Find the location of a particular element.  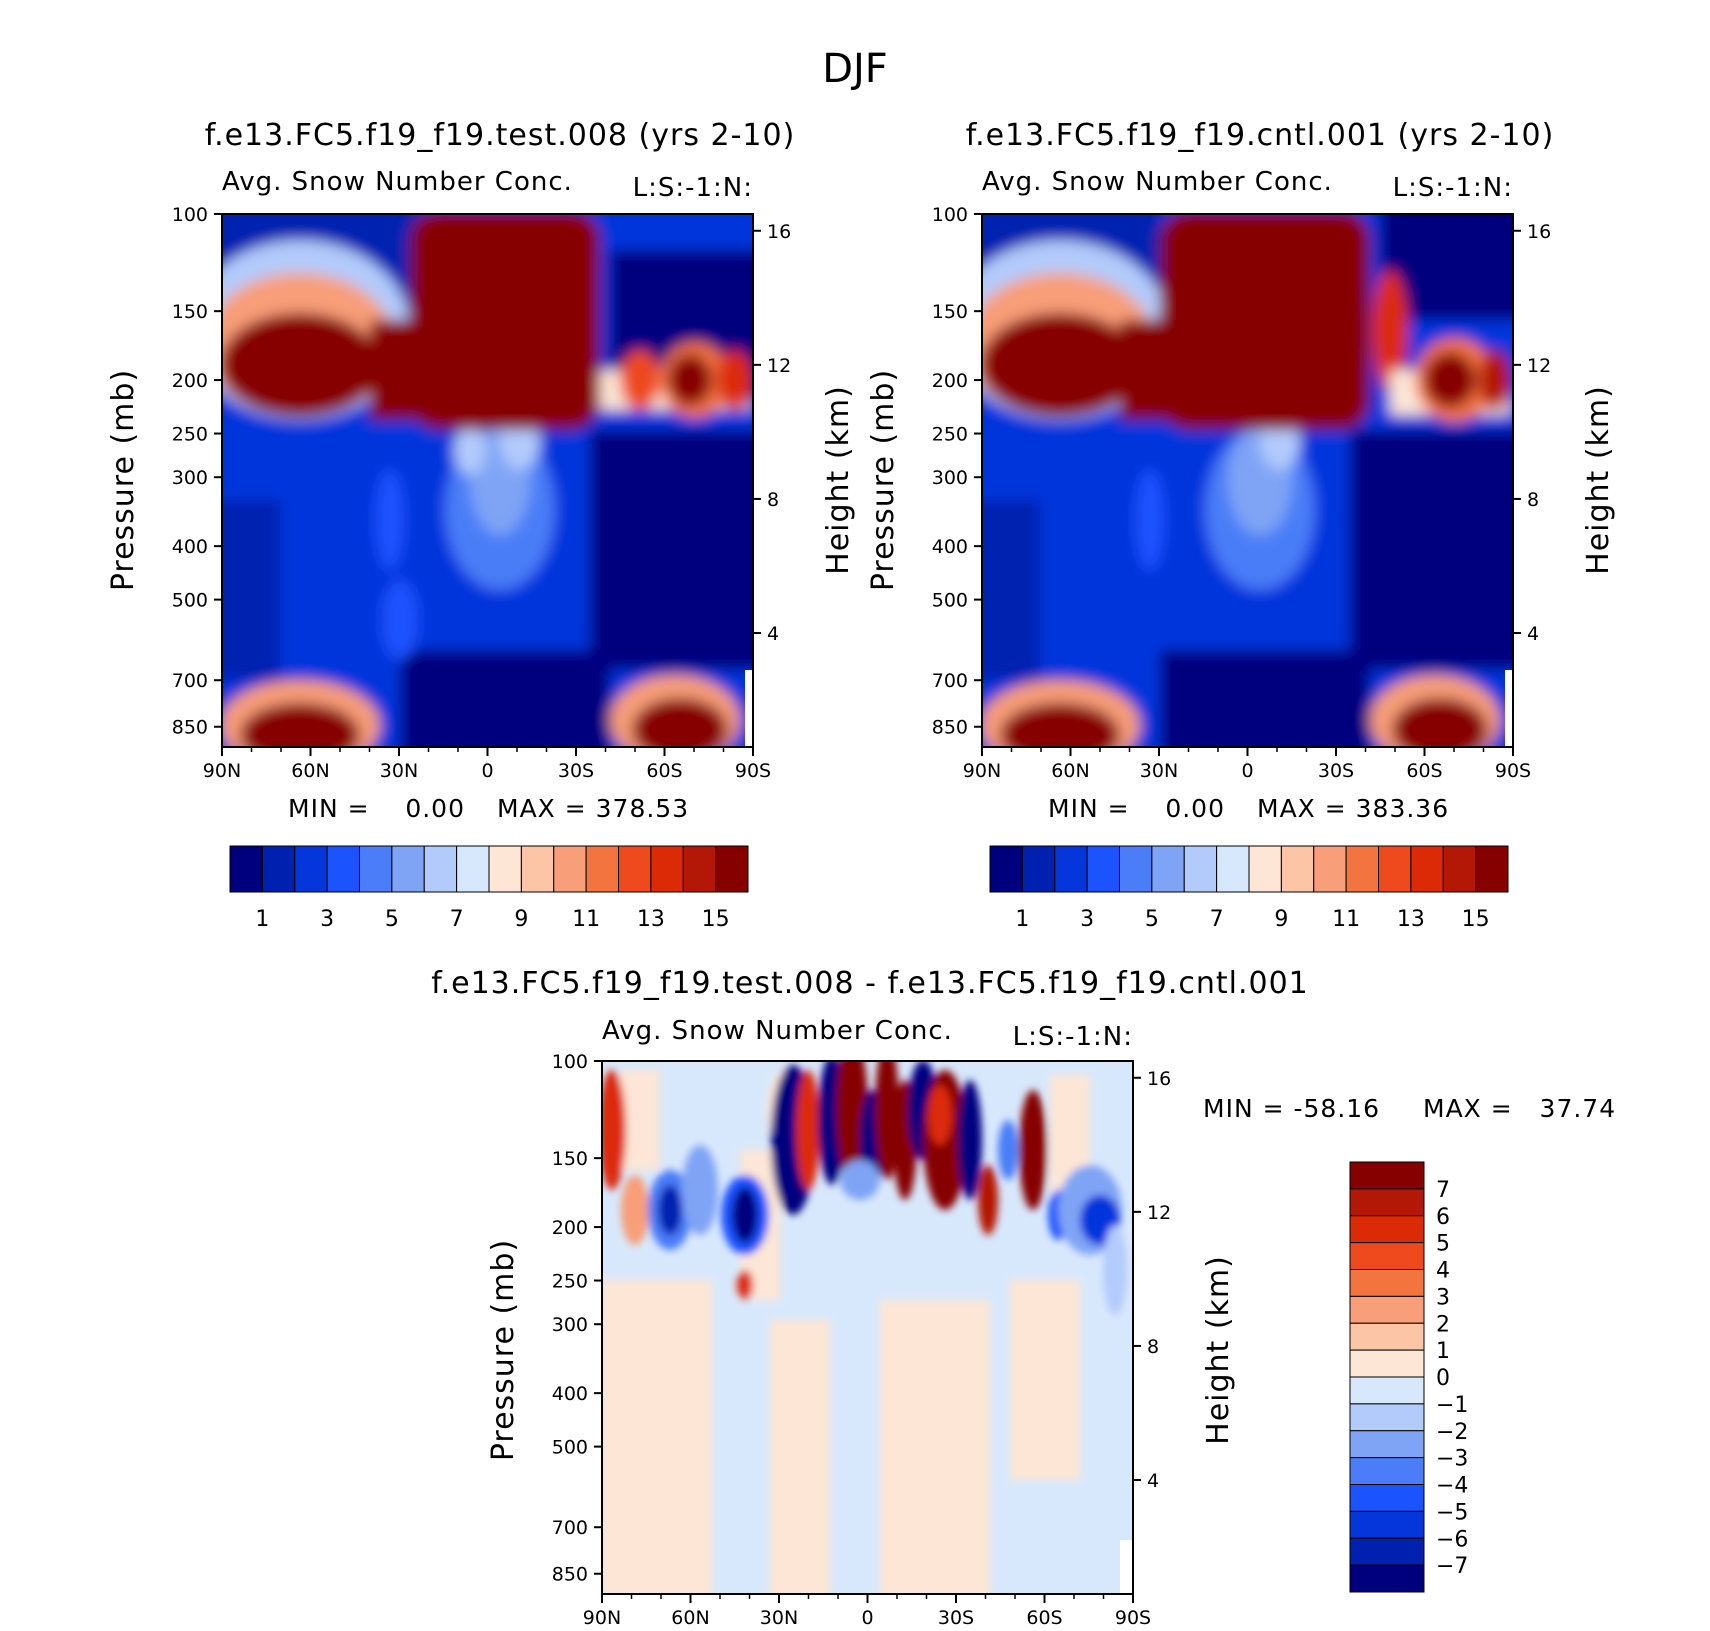

panel-test-ytick-label: 850 is located at coordinates (190, 728).